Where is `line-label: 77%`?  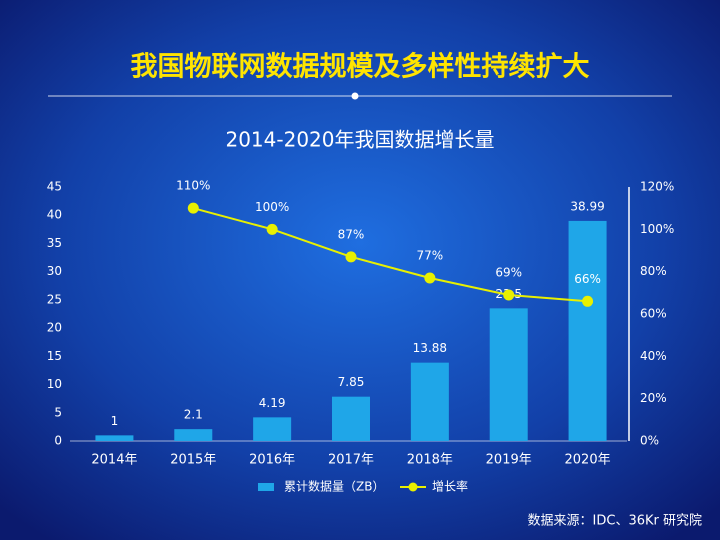 line-label: 77% is located at coordinates (430, 256).